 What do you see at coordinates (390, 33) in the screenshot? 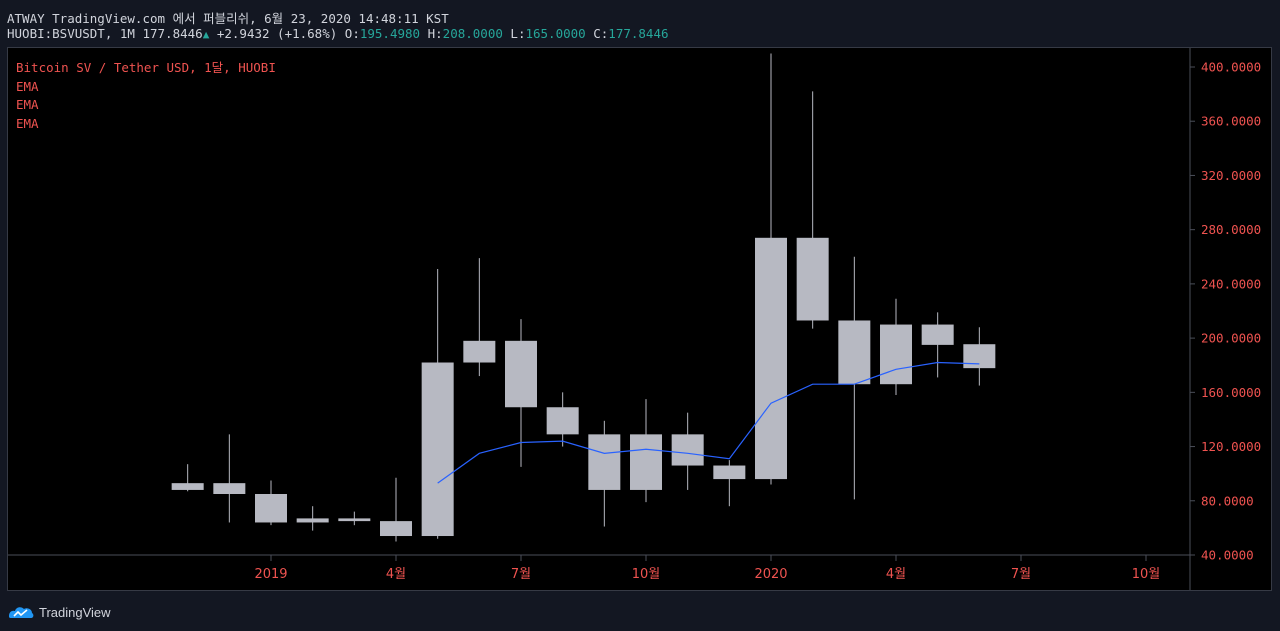
I see `open-value: 195.4980` at bounding box center [390, 33].